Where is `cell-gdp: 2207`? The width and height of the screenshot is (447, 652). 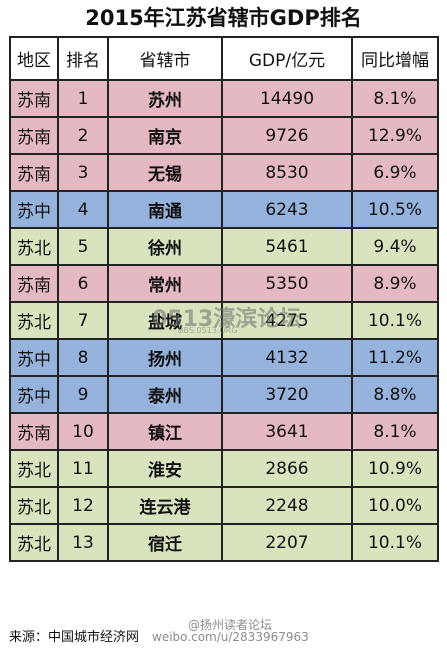
cell-gdp: 2207 is located at coordinates (287, 542).